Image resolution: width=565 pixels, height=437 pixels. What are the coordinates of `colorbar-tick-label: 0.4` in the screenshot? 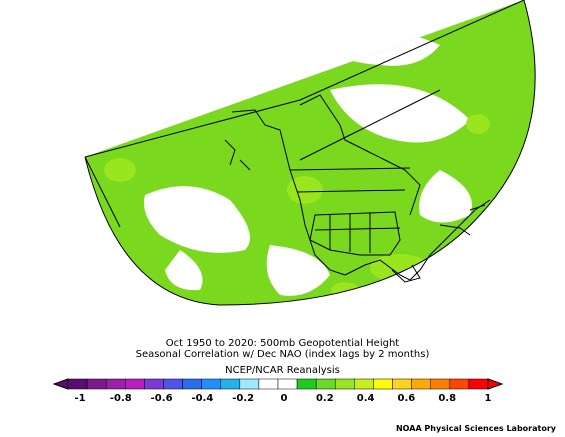 It's located at (366, 398).